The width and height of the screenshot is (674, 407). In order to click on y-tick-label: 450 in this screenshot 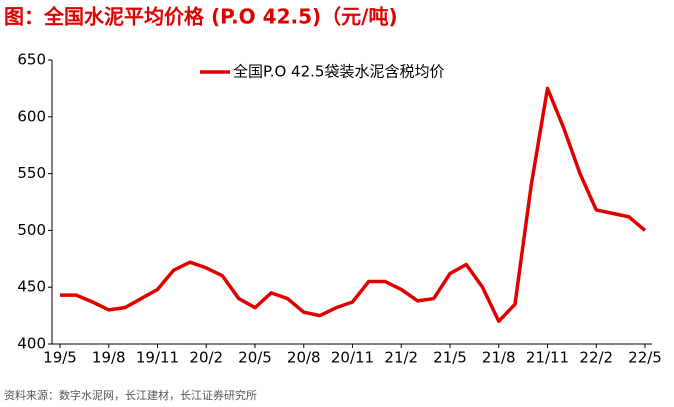, I will do `click(31, 287)`.